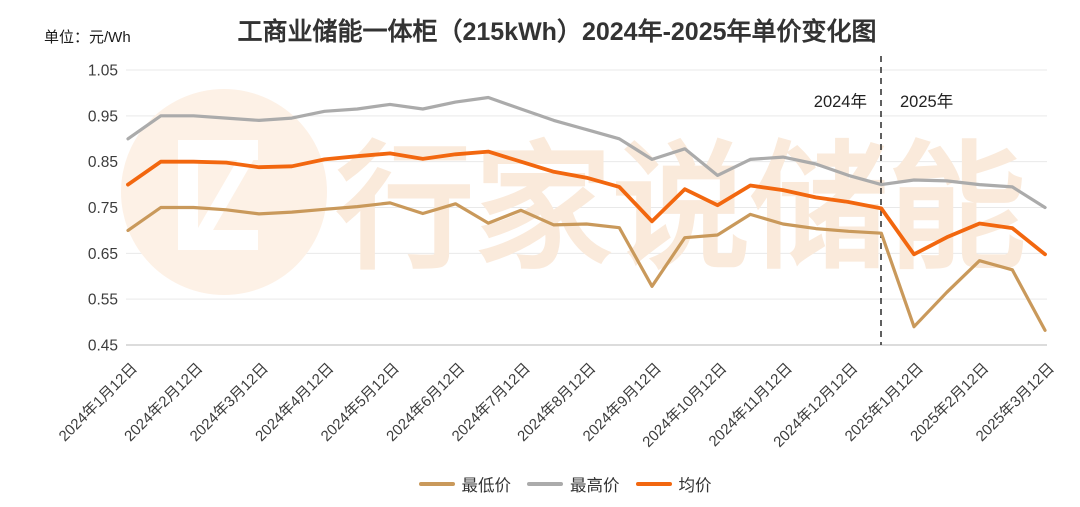 The width and height of the screenshot is (1080, 507). I want to click on y-axis-labels: 1.05 0.95 0.85 0.75 0.65 0.55 0.45, so click(103, 209).